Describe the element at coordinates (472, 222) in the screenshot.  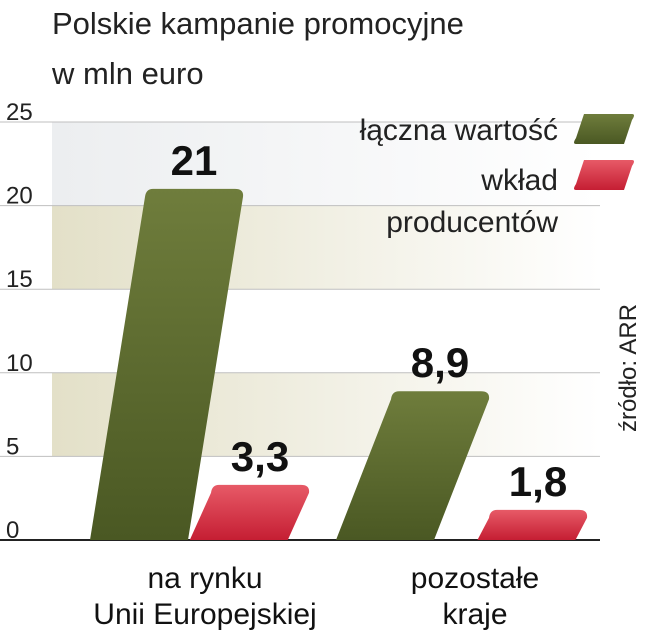
I see `legend-label: producentów` at that location.